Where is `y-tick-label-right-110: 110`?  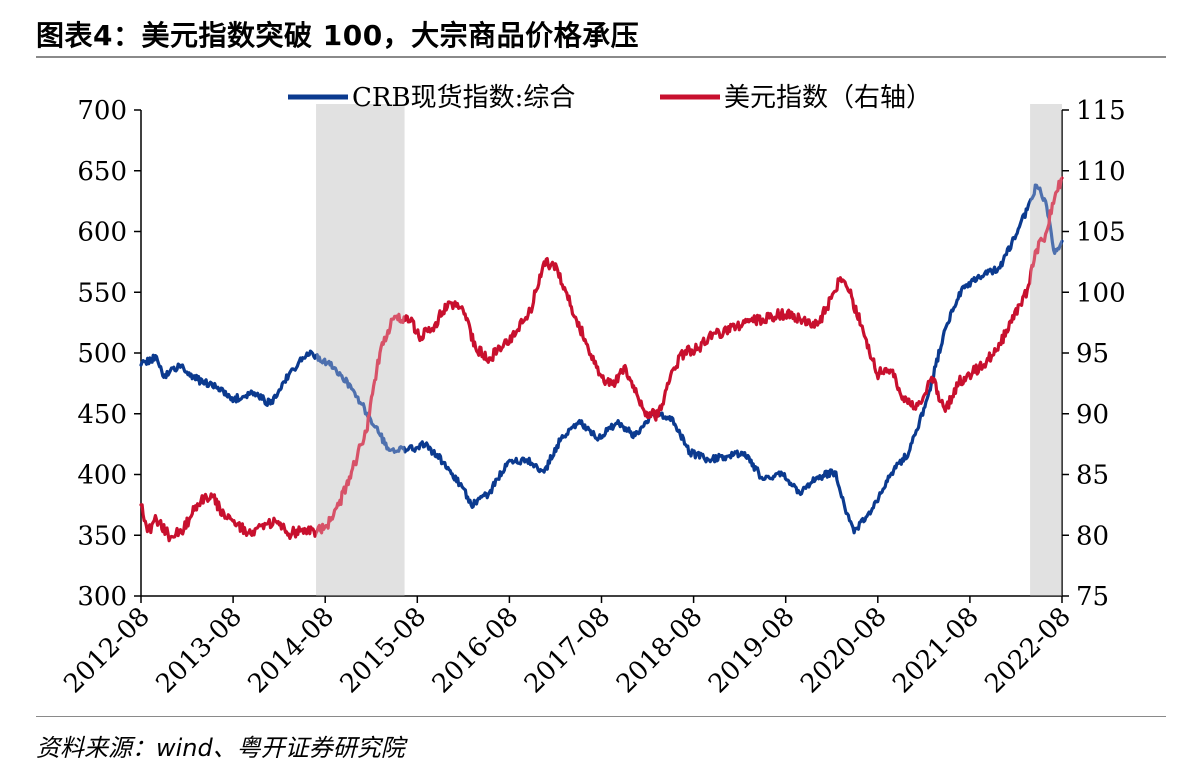
y-tick-label-right-110: 110 is located at coordinates (1101, 172).